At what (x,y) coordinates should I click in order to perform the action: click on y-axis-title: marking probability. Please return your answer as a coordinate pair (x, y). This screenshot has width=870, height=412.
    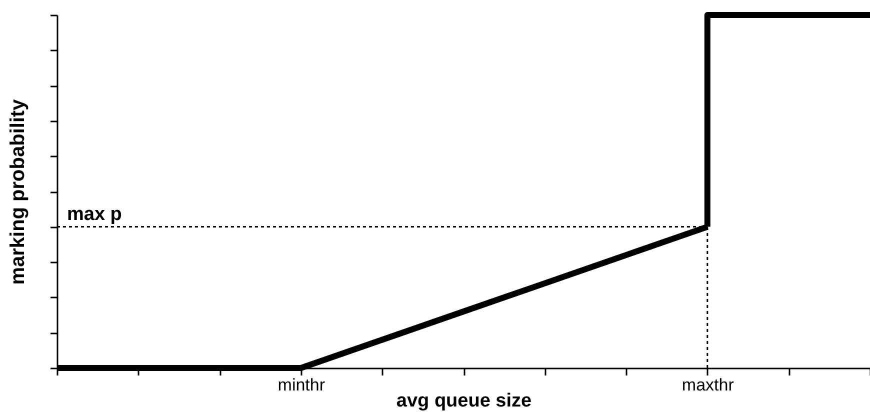
    Looking at the image, I should click on (17, 191).